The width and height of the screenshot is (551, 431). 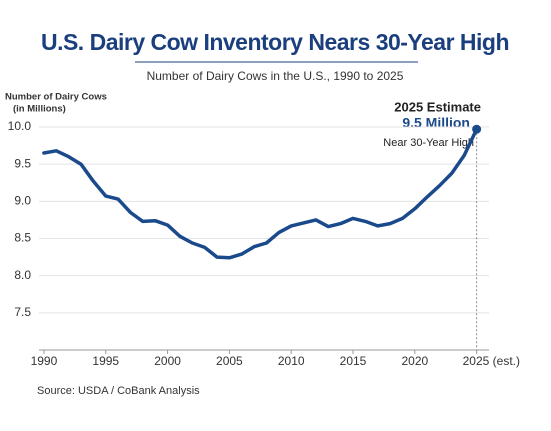 I want to click on x-tick-label: 2020, so click(x=414, y=361).